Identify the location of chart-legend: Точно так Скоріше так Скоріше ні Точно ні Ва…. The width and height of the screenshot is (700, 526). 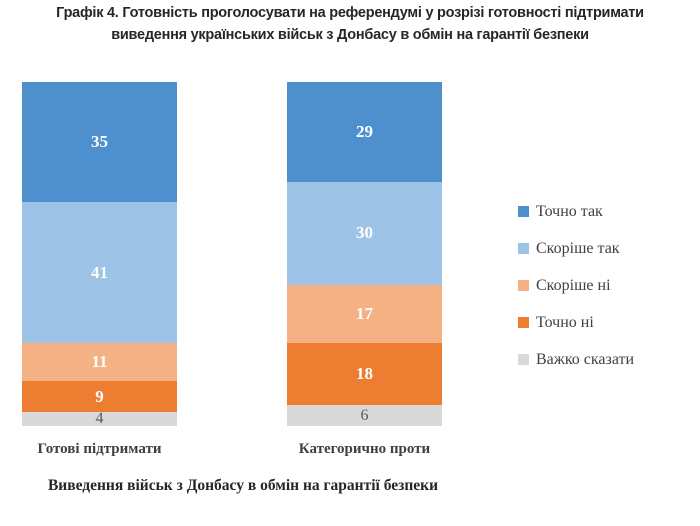
(608, 285).